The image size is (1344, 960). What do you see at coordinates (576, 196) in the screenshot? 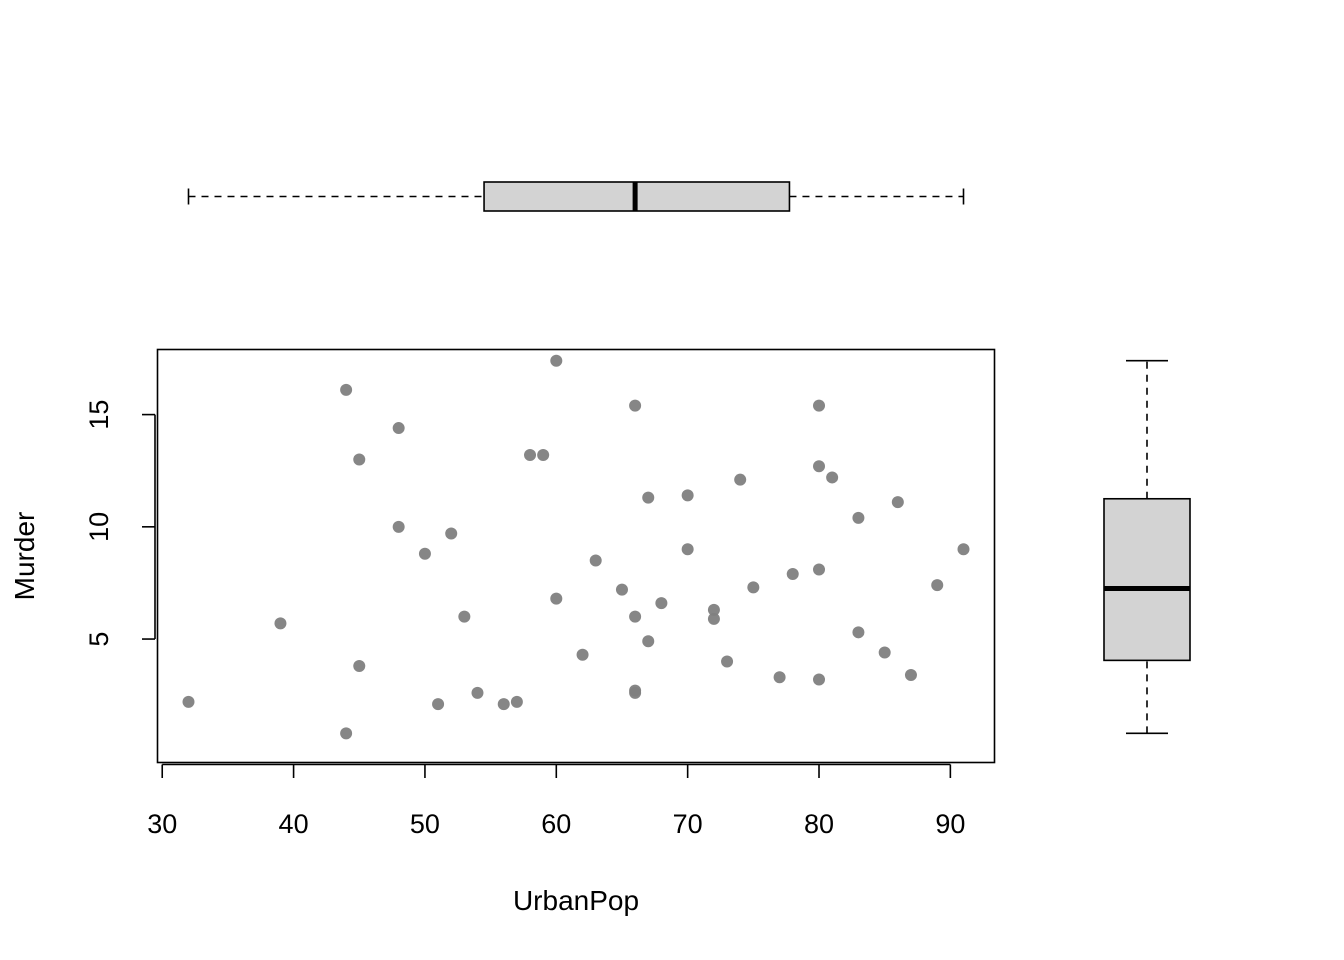
I see `x-marginal-boxplot` at bounding box center [576, 196].